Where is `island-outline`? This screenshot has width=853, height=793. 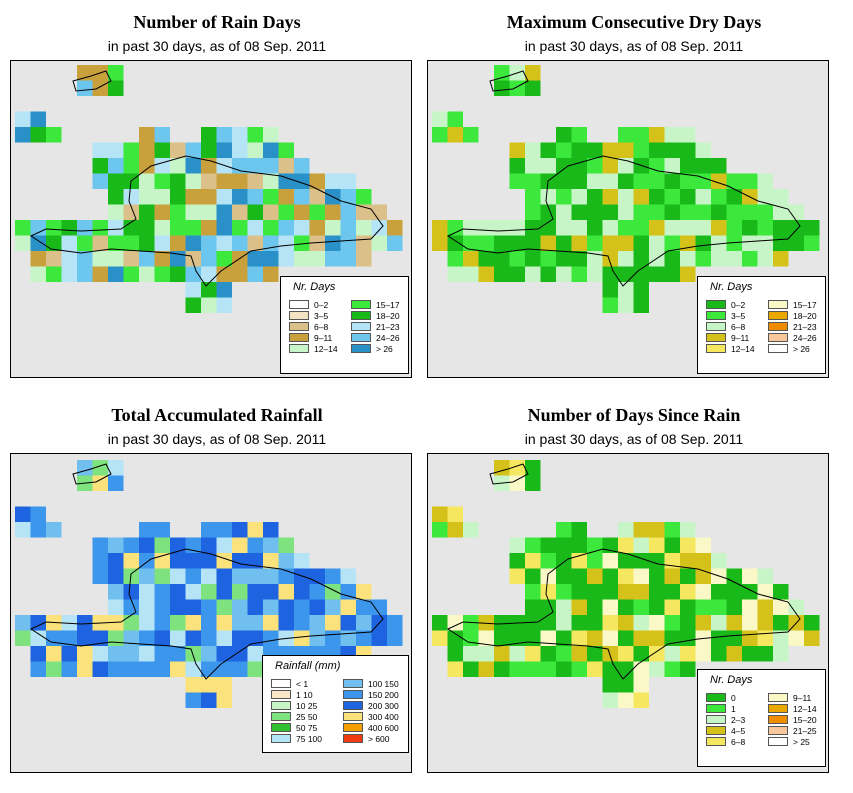 island-outline is located at coordinates (623, 221).